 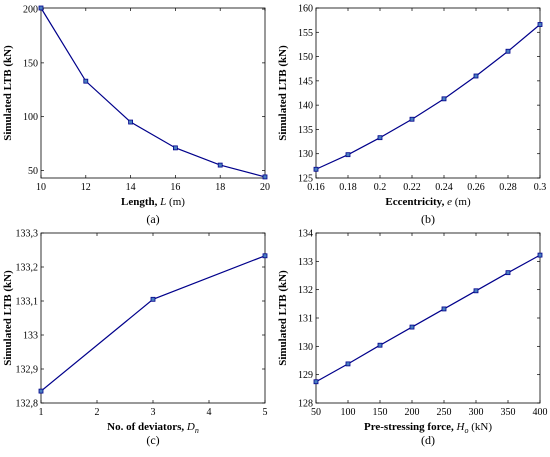 What do you see at coordinates (476, 187) in the screenshot?
I see `x-tick-label: 0.26` at bounding box center [476, 187].